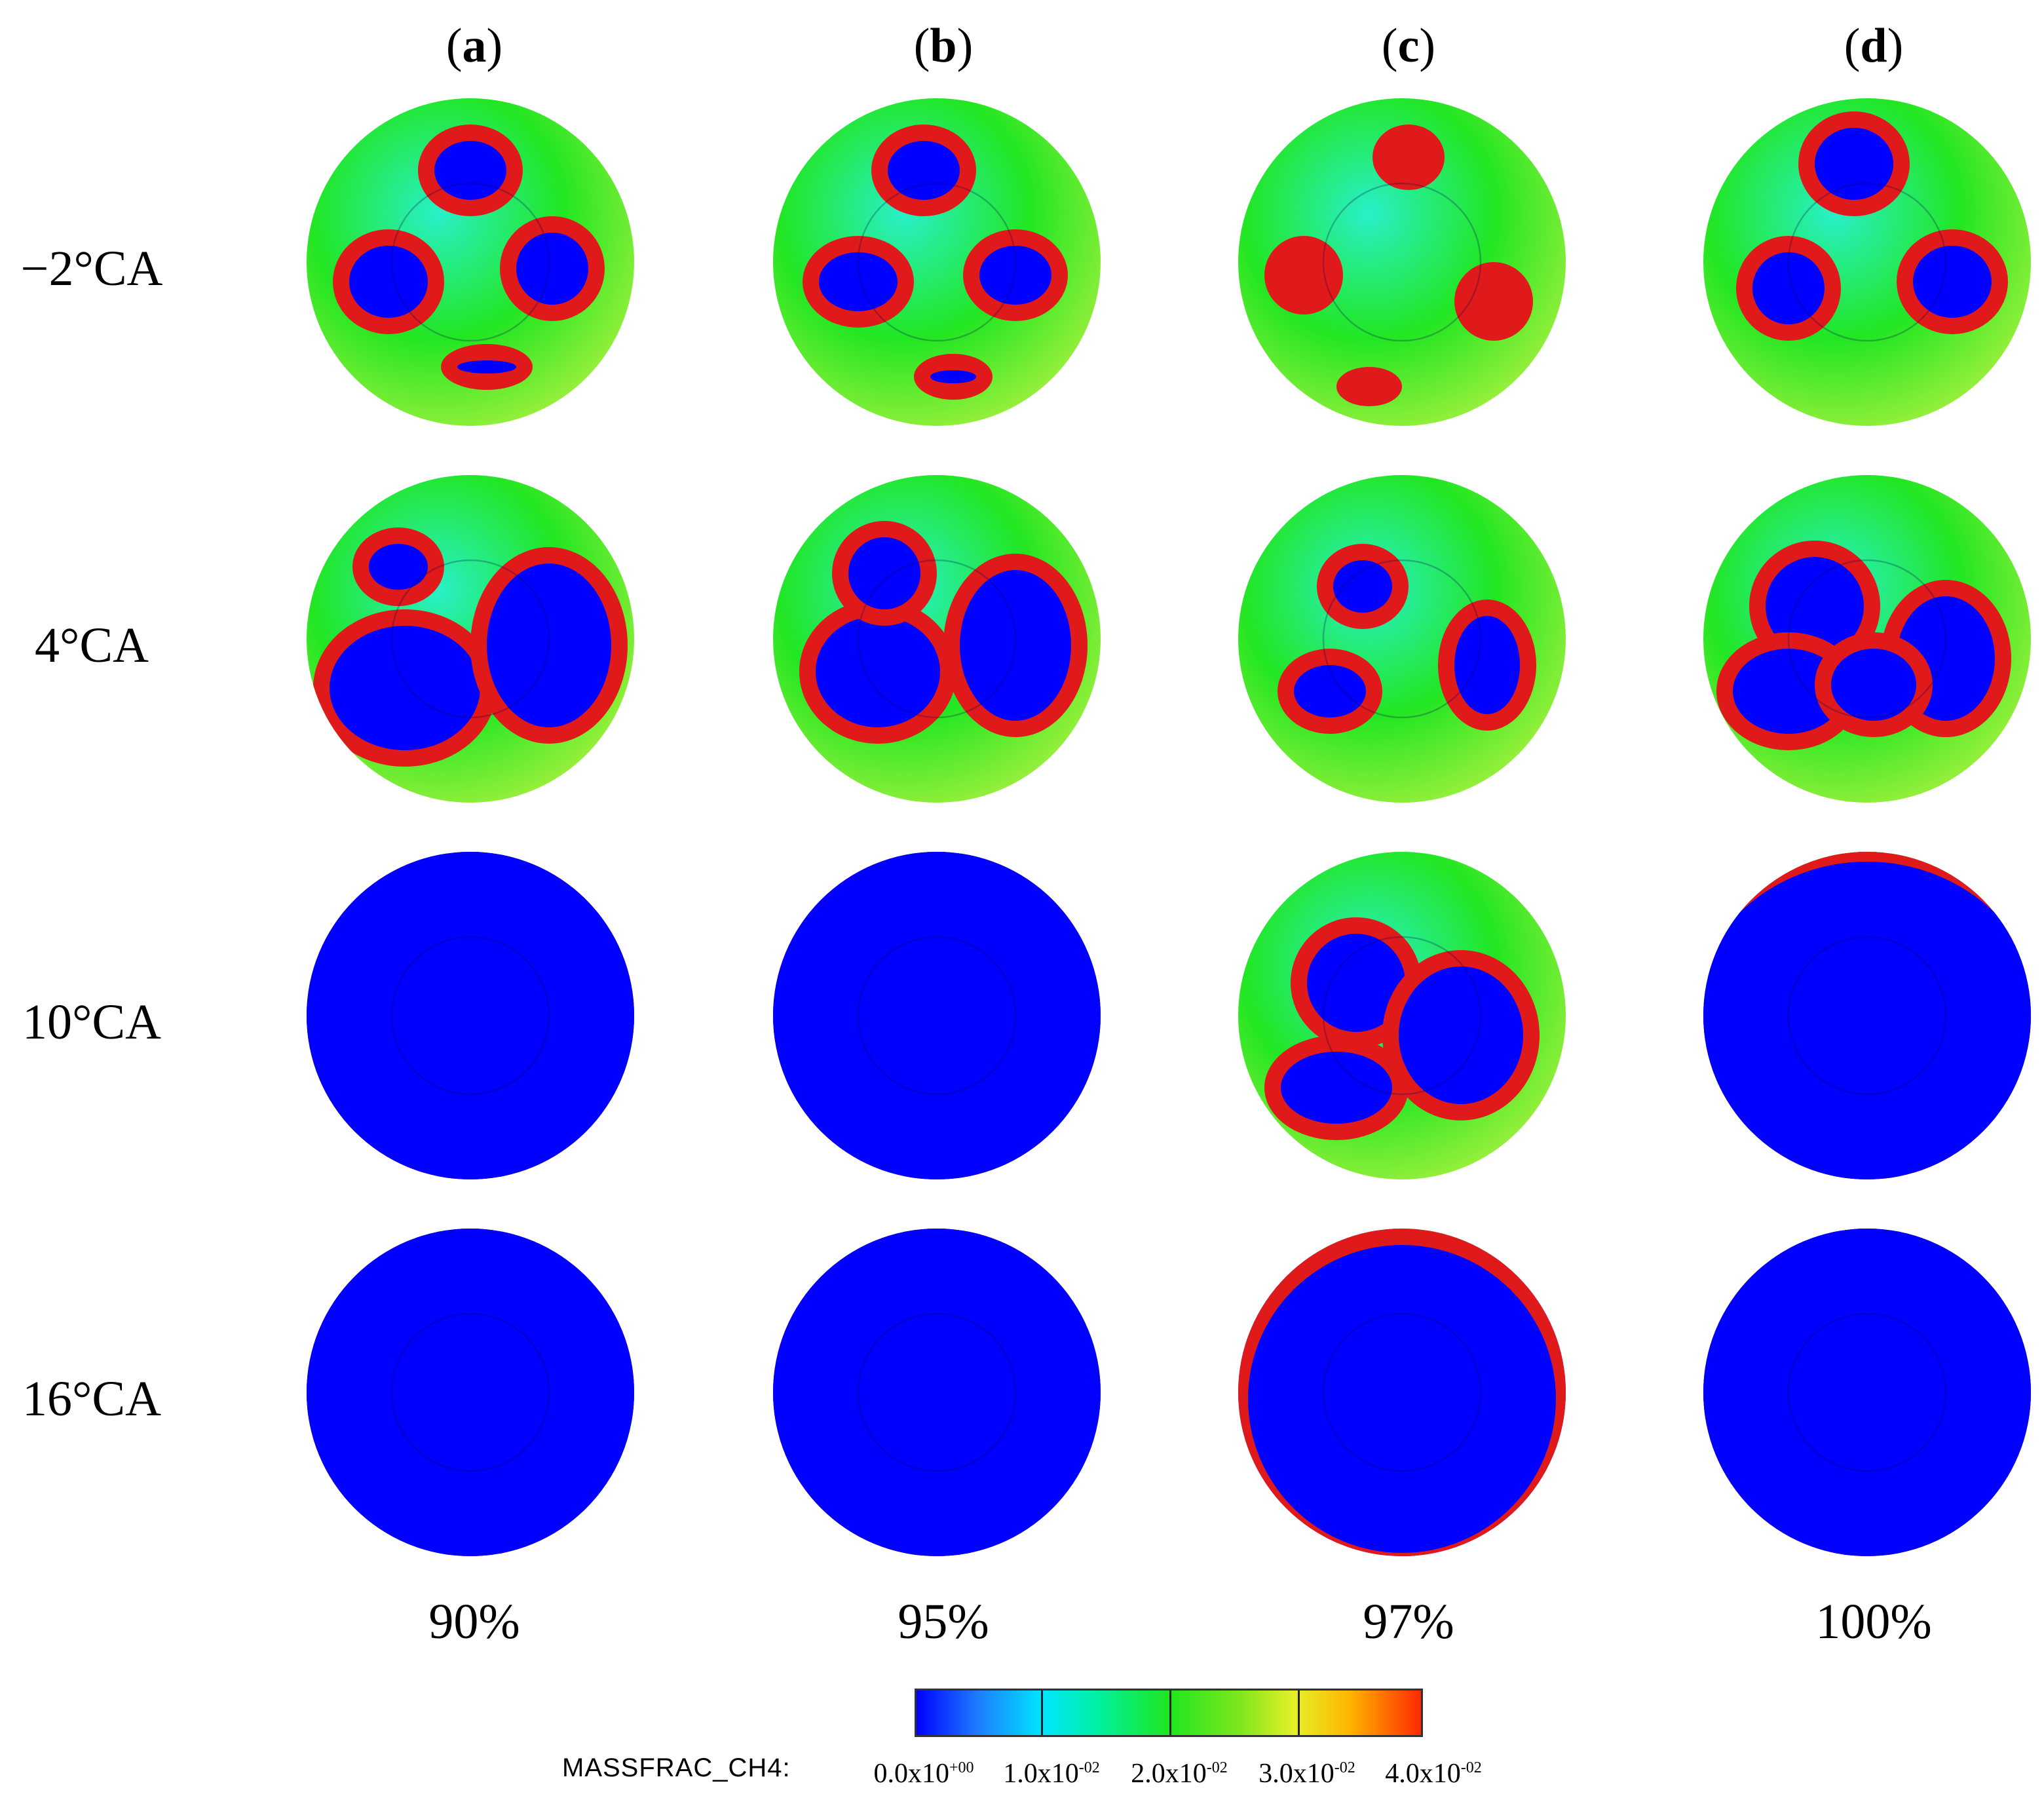 The width and height of the screenshot is (2044, 1796). What do you see at coordinates (1408, 46) in the screenshot?
I see `column-label-c: (c)` at bounding box center [1408, 46].